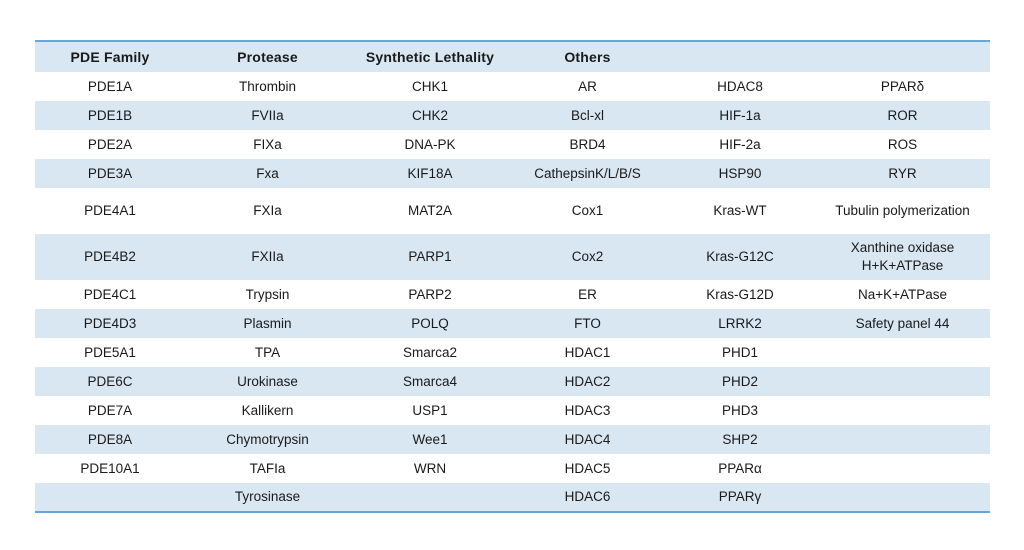 This screenshot has width=1024, height=550. What do you see at coordinates (512, 468) in the screenshot?
I see `table-row: PDE10A1 TAFIa WRN HDAC5 PPARα` at bounding box center [512, 468].